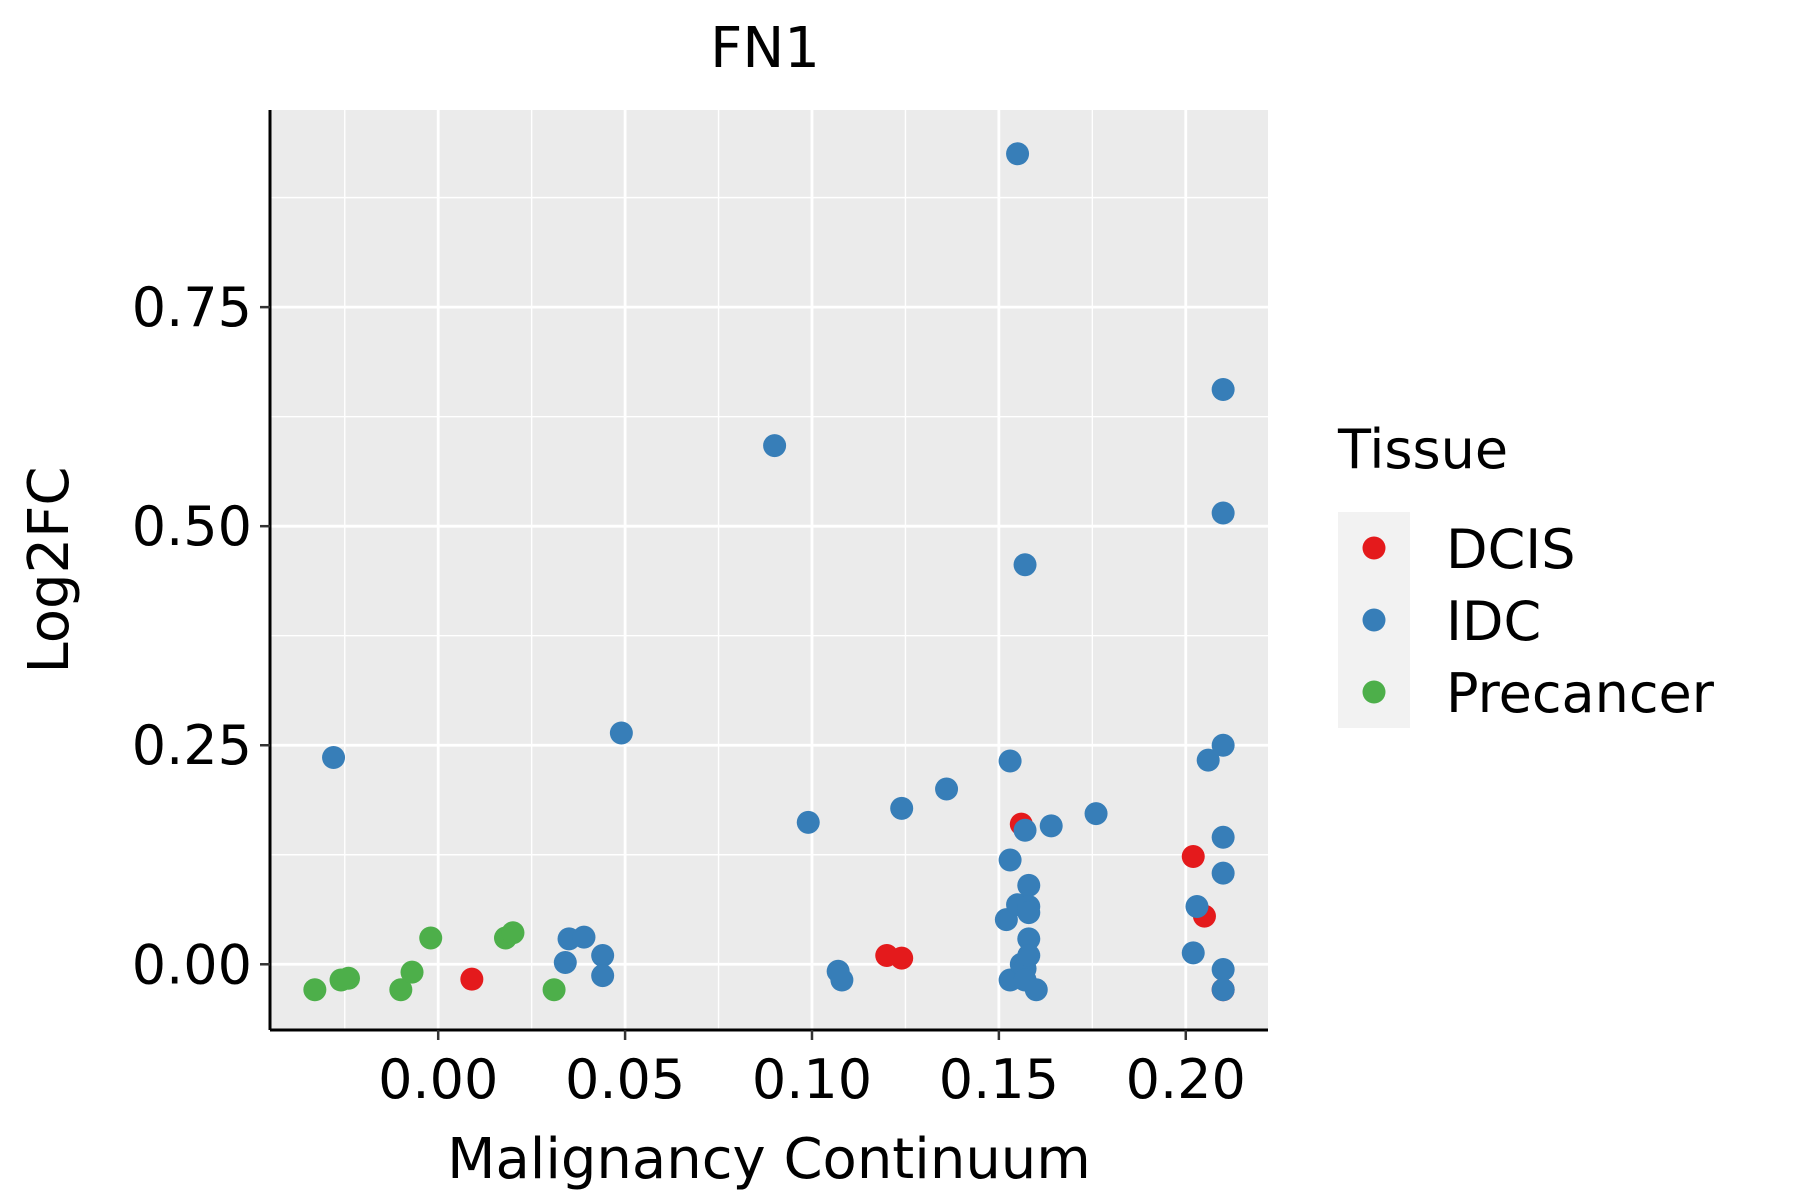  Describe the element at coordinates (1186, 1079) in the screenshot. I see `x-tick-label: 0.20` at that location.